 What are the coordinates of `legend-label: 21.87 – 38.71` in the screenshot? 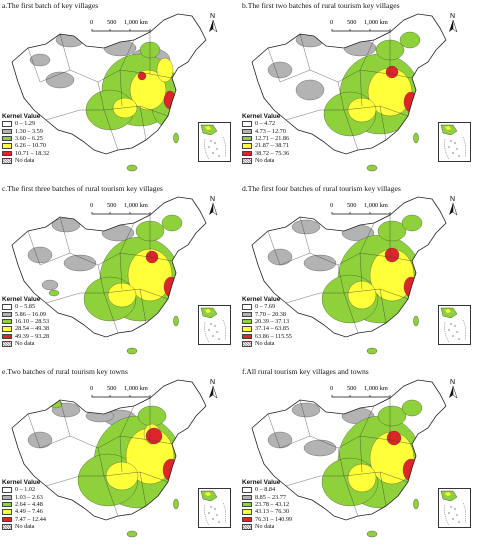 It's located at (272, 146).